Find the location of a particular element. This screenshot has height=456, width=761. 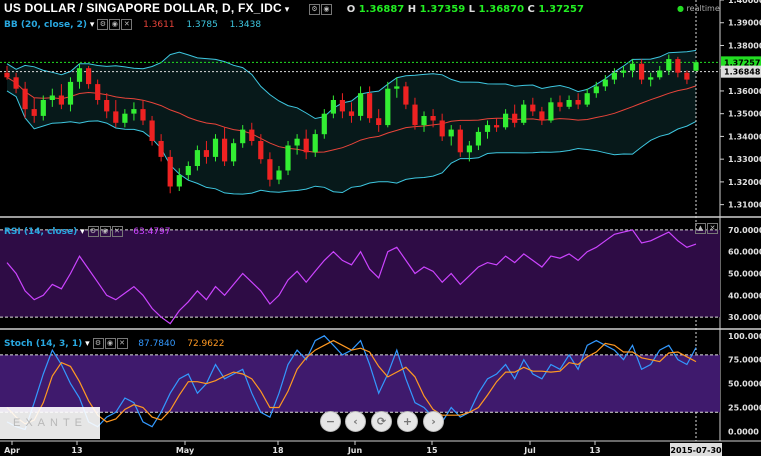

hide-icon: ◉ is located at coordinates (326, 9).